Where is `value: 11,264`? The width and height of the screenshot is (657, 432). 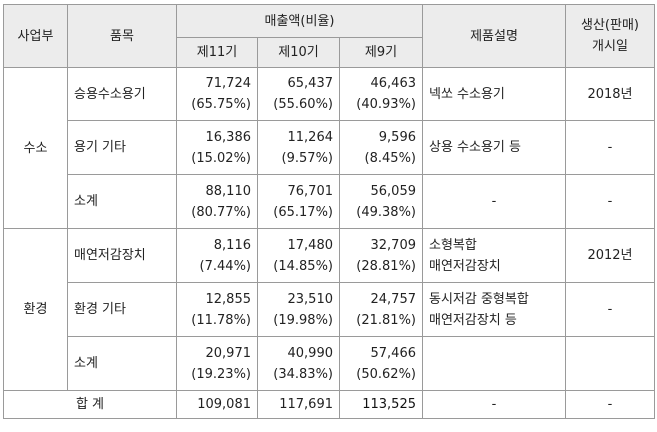
value: 11,264 is located at coordinates (310, 137).